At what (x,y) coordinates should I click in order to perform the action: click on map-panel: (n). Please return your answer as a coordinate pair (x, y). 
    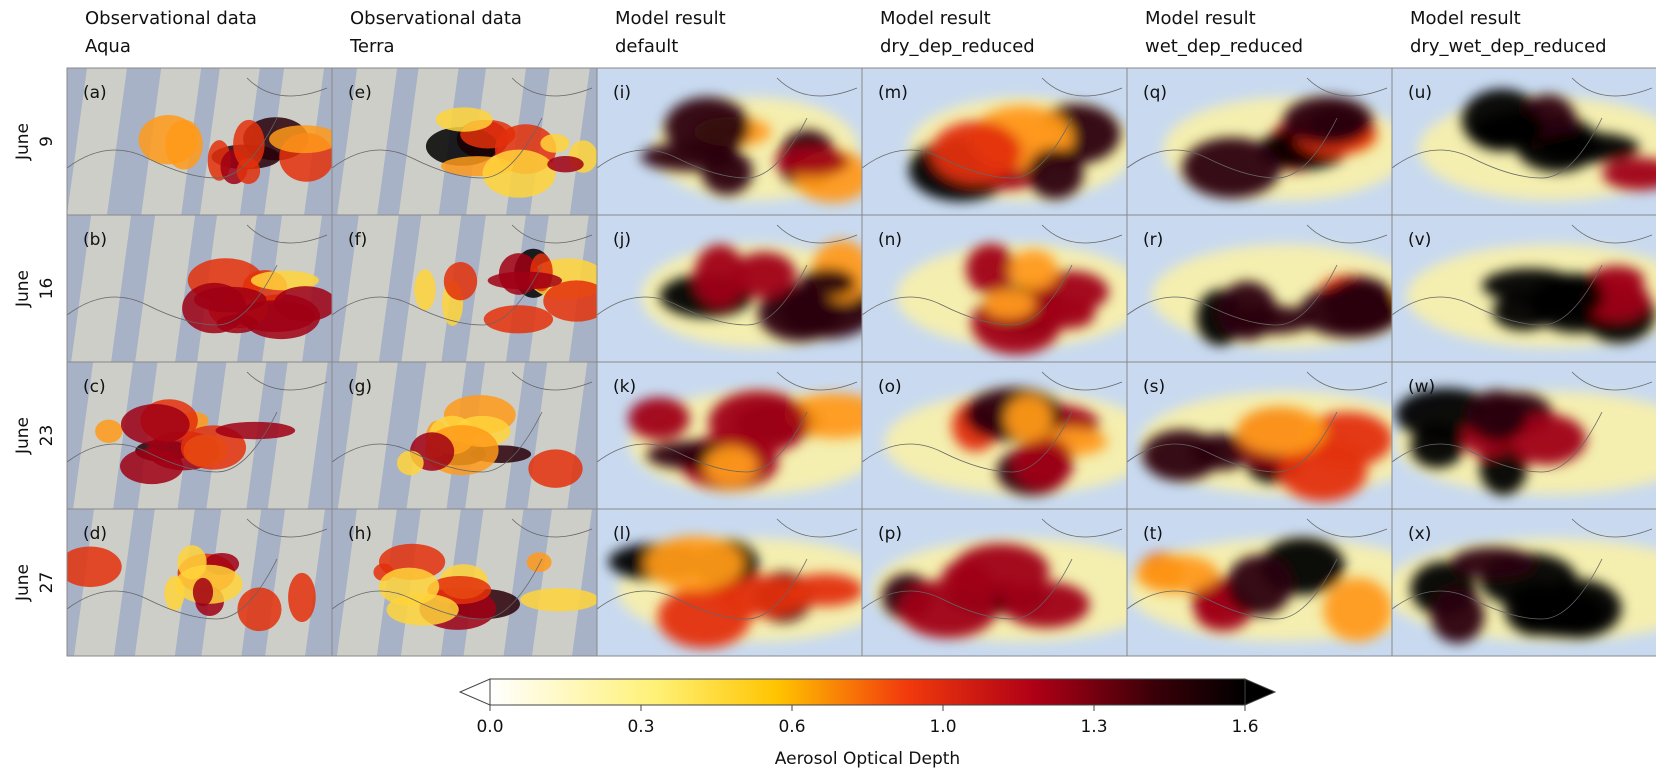
    Looking at the image, I should click on (994, 288).